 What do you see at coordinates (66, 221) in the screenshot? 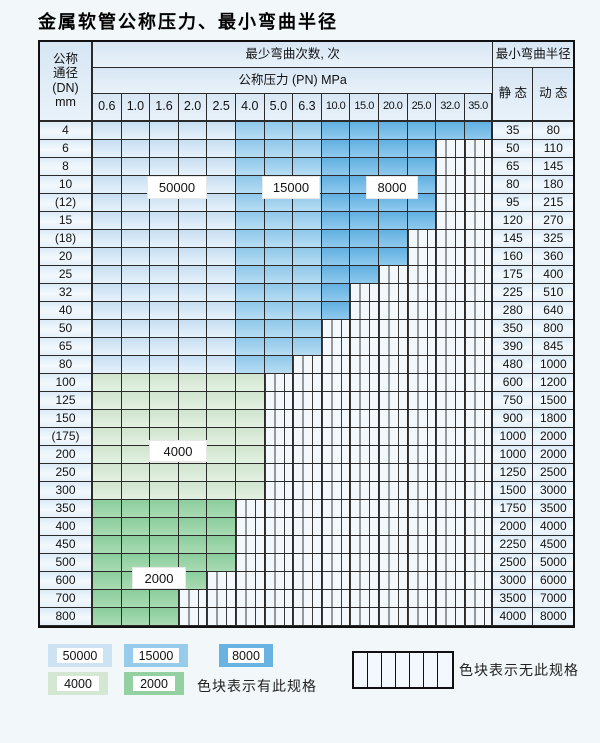
I see `row-dn-label: 15` at bounding box center [66, 221].